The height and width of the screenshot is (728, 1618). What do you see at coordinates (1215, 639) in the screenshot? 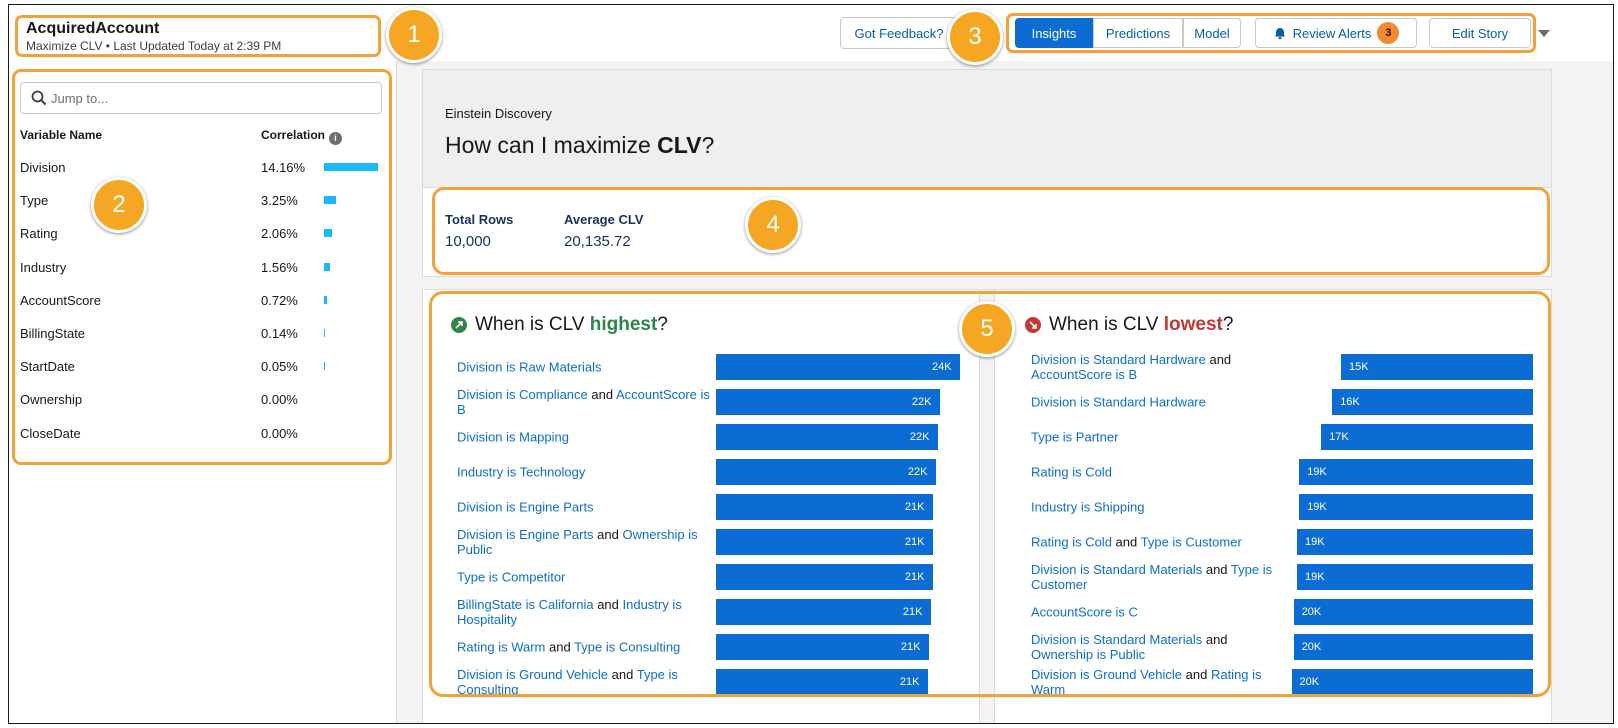
I see `driver-conjunction: and` at bounding box center [1215, 639].